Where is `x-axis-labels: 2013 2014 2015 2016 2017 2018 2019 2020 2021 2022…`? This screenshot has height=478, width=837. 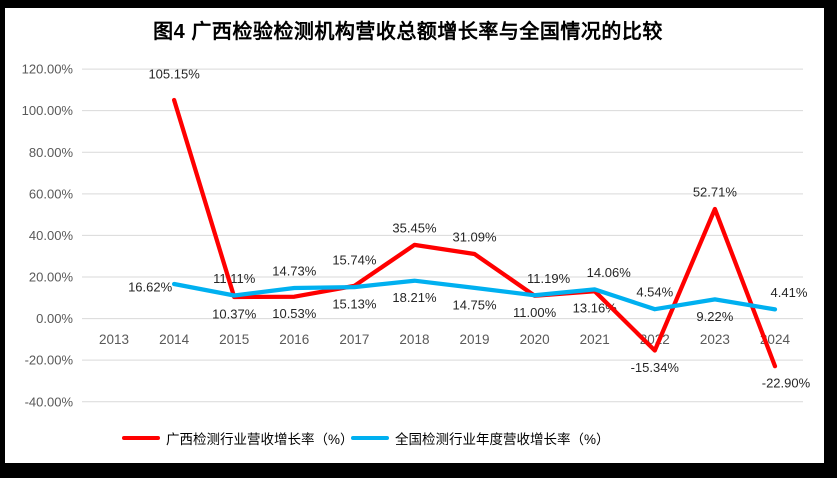
x-axis-labels: 2013 2014 2015 2016 2017 2018 2019 2020 2021 2022… is located at coordinates (444, 339).